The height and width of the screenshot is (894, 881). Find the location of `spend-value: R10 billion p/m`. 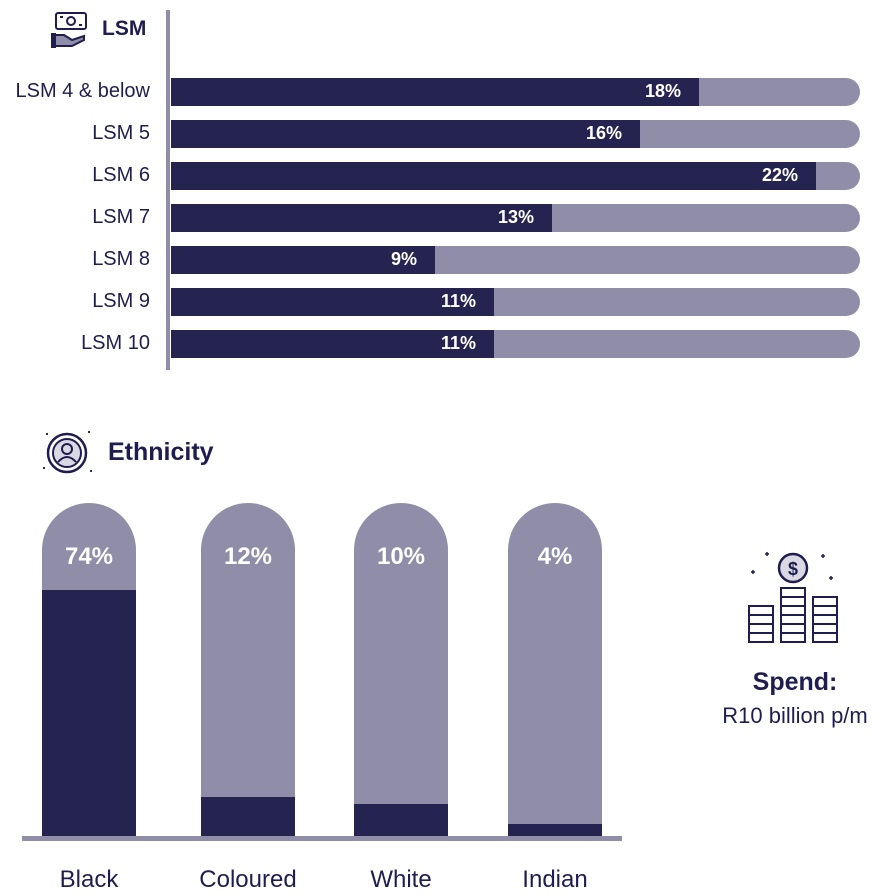

spend-value: R10 billion p/m is located at coordinates (795, 715).